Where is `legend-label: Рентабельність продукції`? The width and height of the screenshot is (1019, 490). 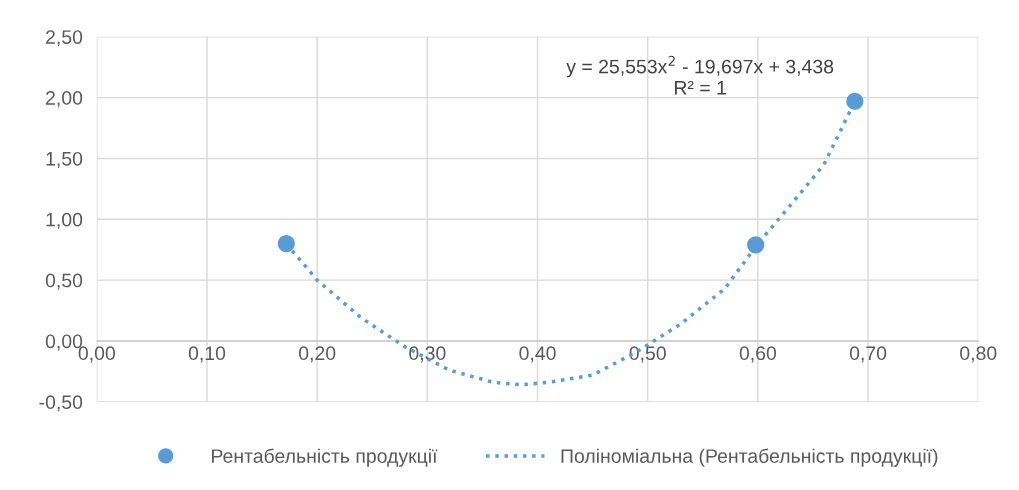
legend-label: Рентабельність продукції is located at coordinates (325, 457).